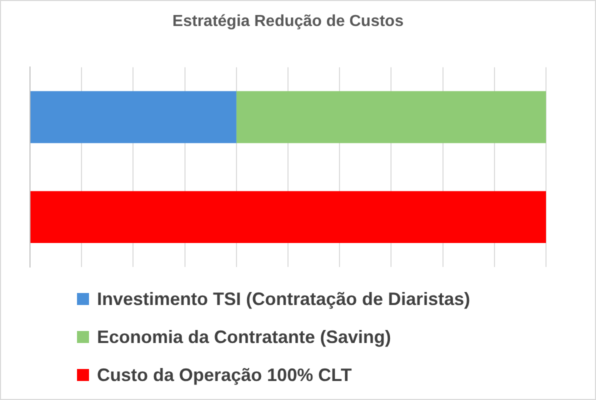 The image size is (596, 400). What do you see at coordinates (224, 375) in the screenshot?
I see `legend-label: Custo da Operação 100% CLT` at bounding box center [224, 375].